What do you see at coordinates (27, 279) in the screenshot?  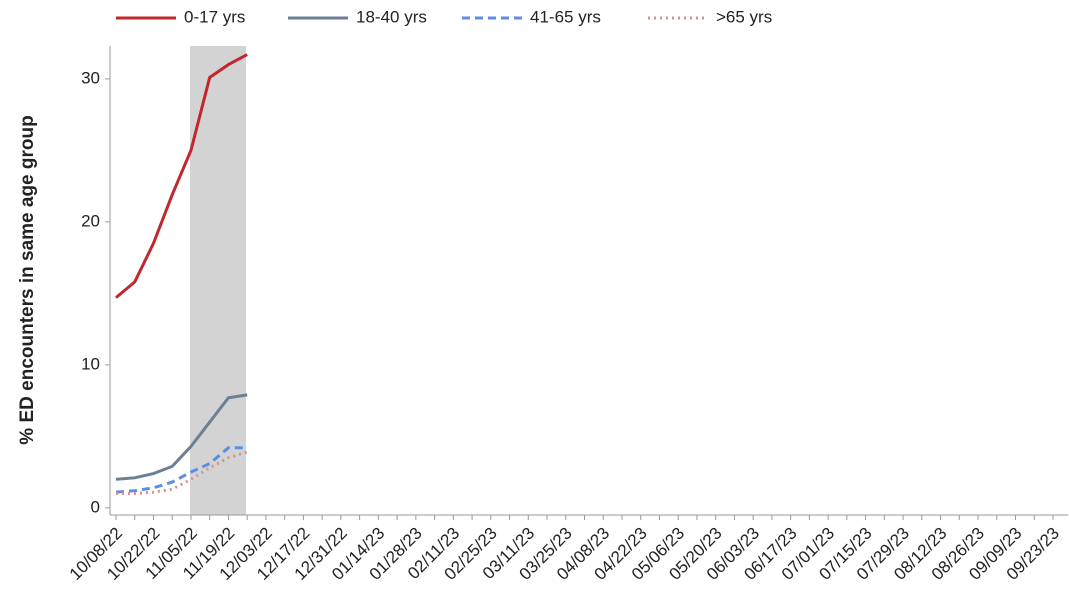 I see `y-axis-label: % ED encounters in same age group` at bounding box center [27, 279].